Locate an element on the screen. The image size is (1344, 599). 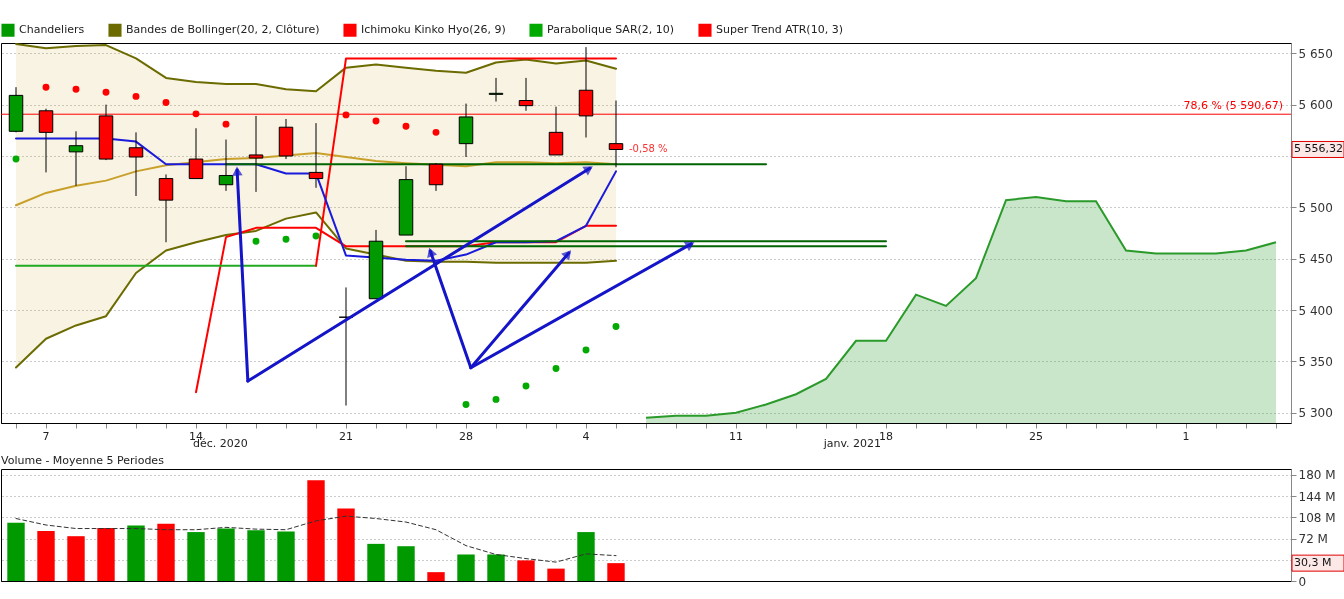
y-tick-label: 72 M is located at coordinates (1313, 539).